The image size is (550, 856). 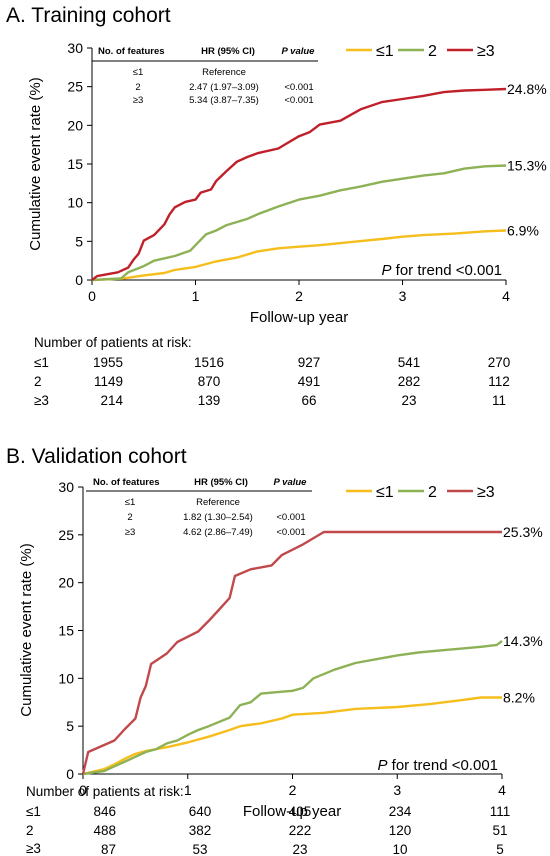 What do you see at coordinates (486, 492) in the screenshot?
I see `panel-b-legend-label-ge3: ≥3` at bounding box center [486, 492].